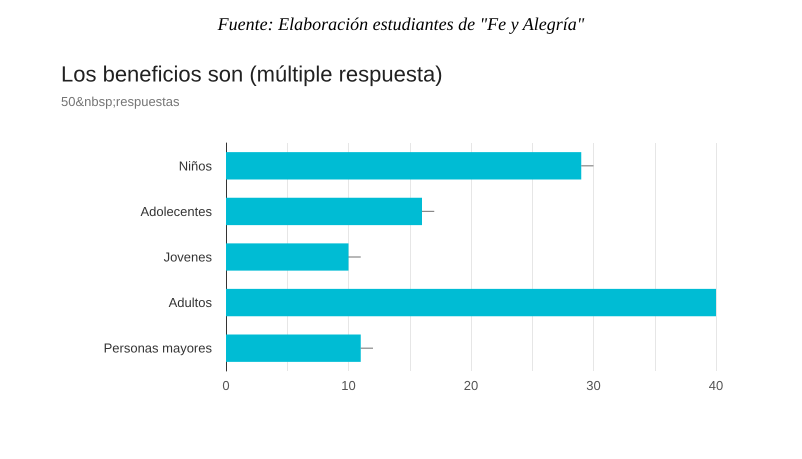 This screenshot has width=802, height=459. I want to click on x-tick-label: 10, so click(348, 385).